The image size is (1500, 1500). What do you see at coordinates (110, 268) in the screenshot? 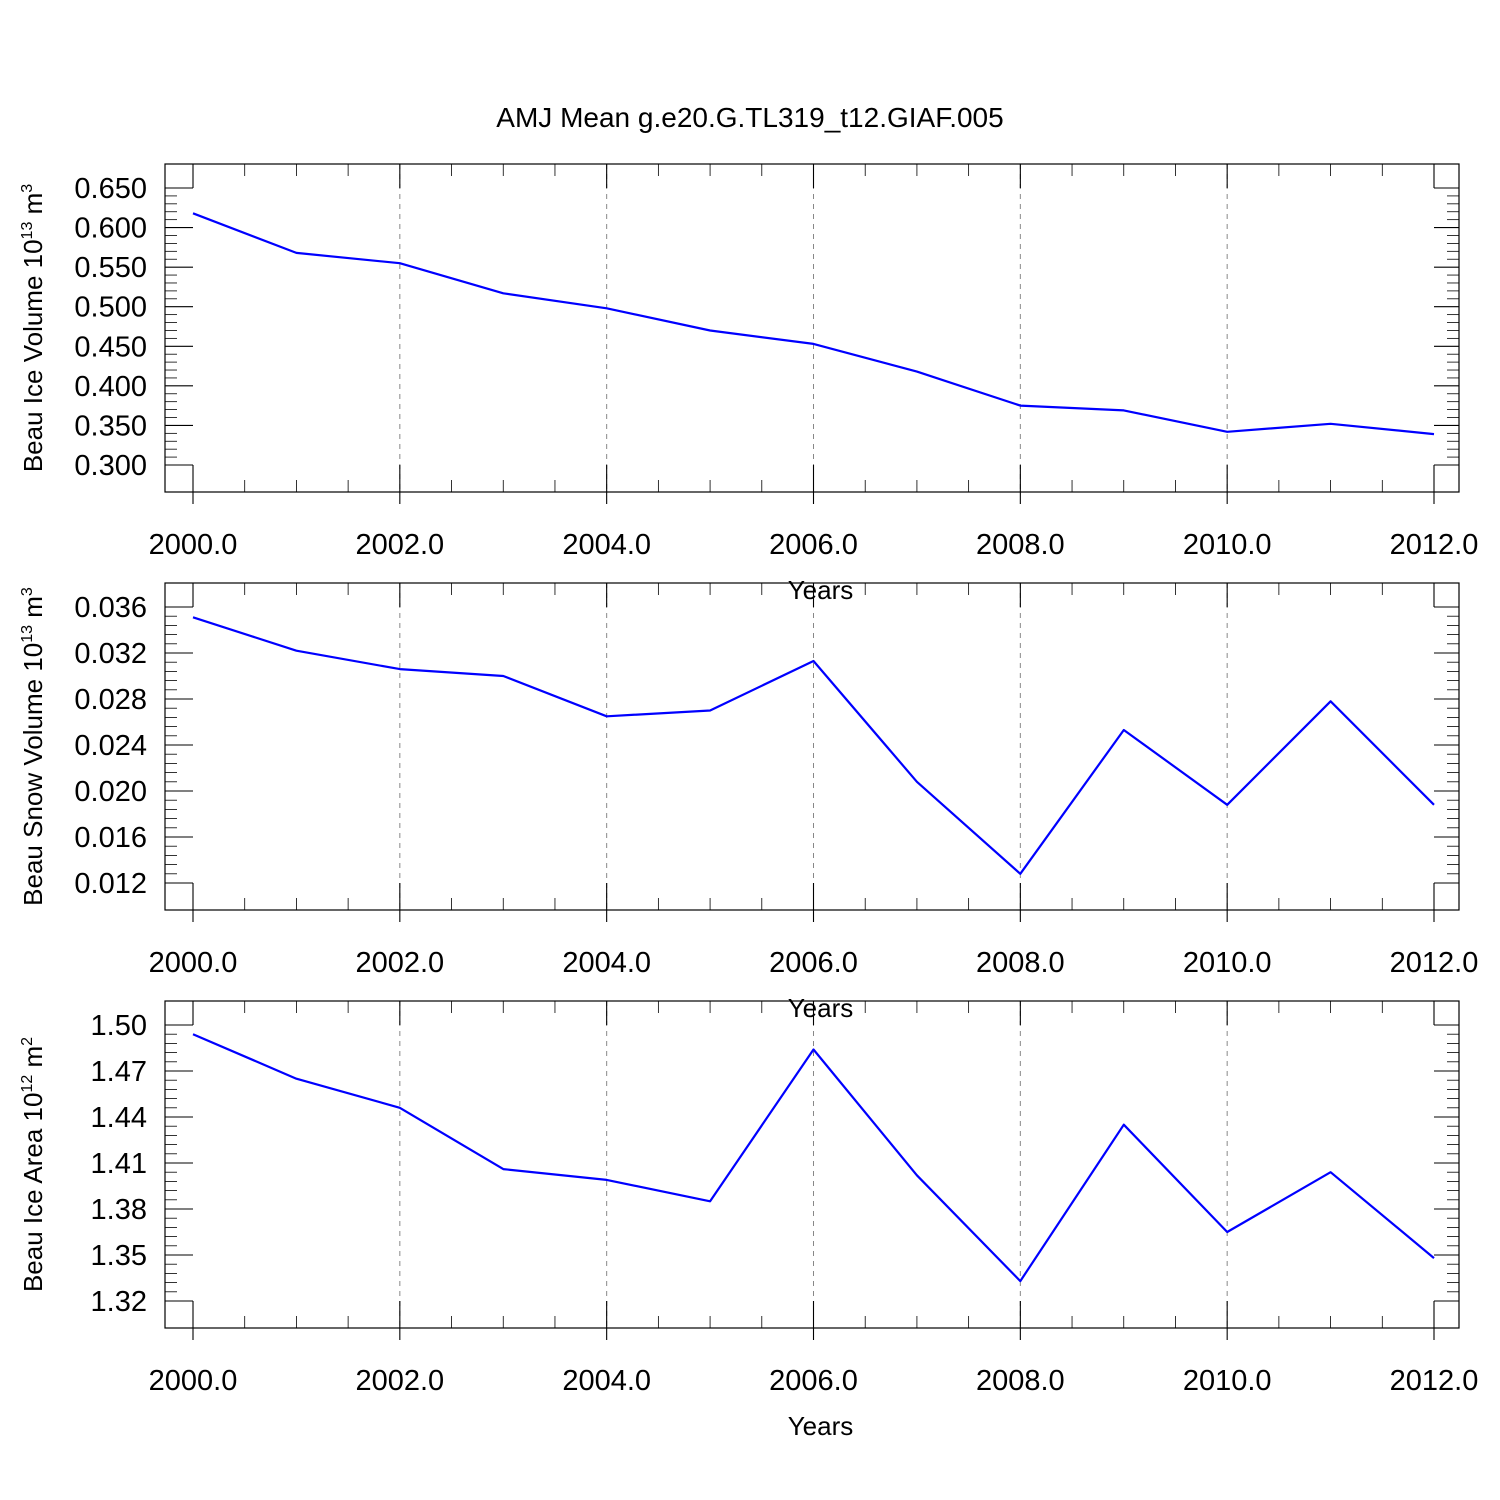
I see `y-tick-label: 0.550` at bounding box center [110, 268].